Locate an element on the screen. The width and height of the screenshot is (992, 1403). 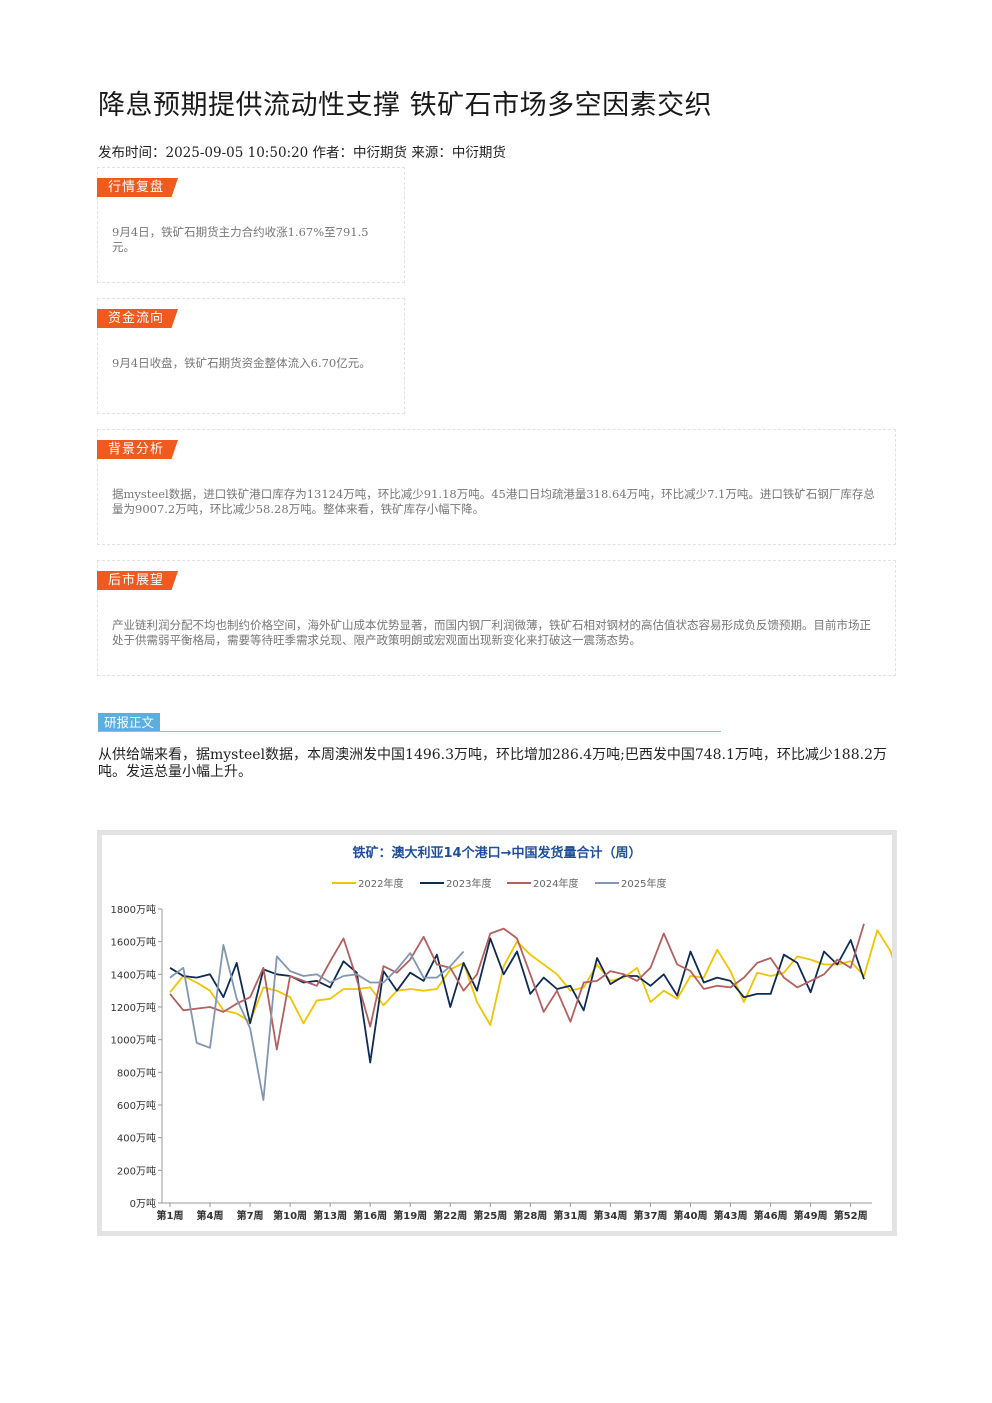
y-tick-label: 0万吨 is located at coordinates (143, 1203).